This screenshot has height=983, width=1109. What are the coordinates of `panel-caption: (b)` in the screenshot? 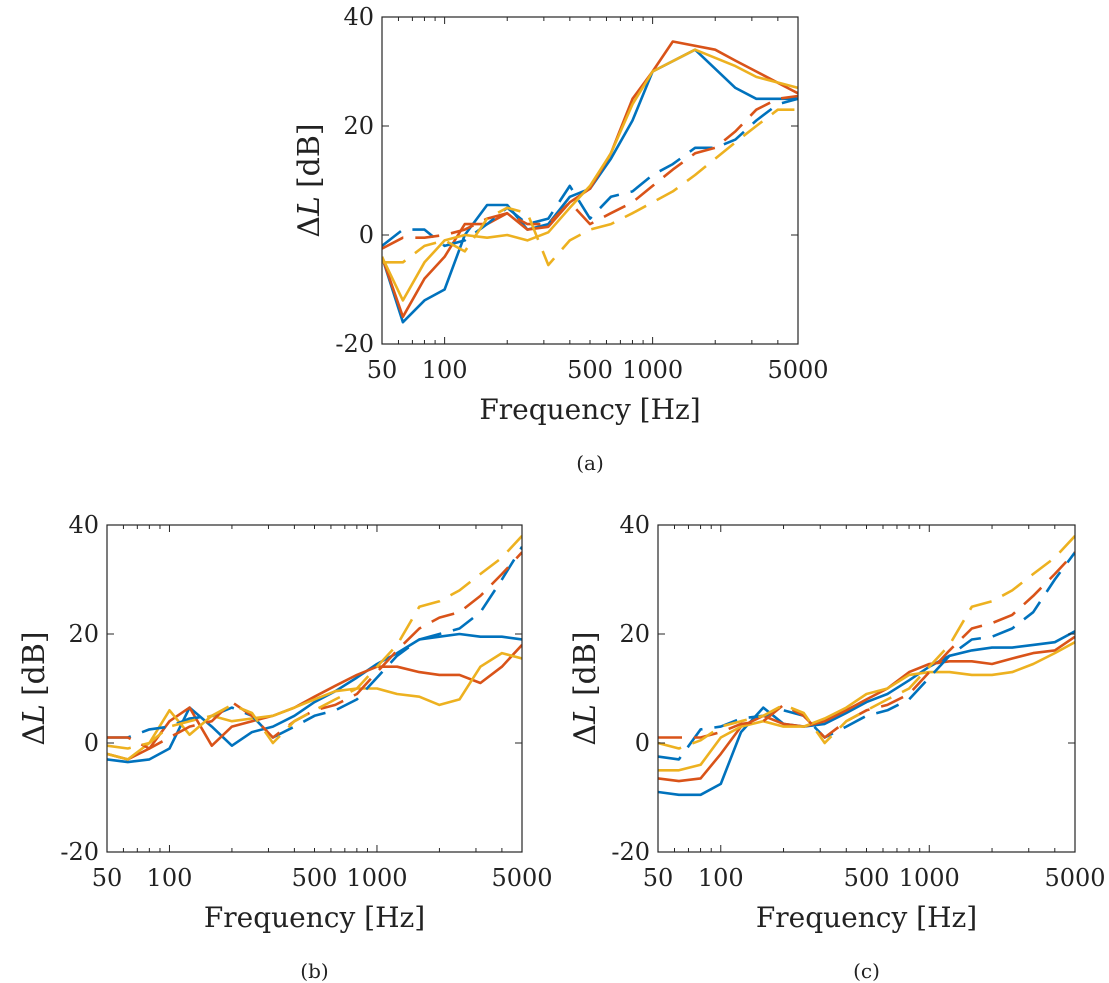 It's located at (314, 971).